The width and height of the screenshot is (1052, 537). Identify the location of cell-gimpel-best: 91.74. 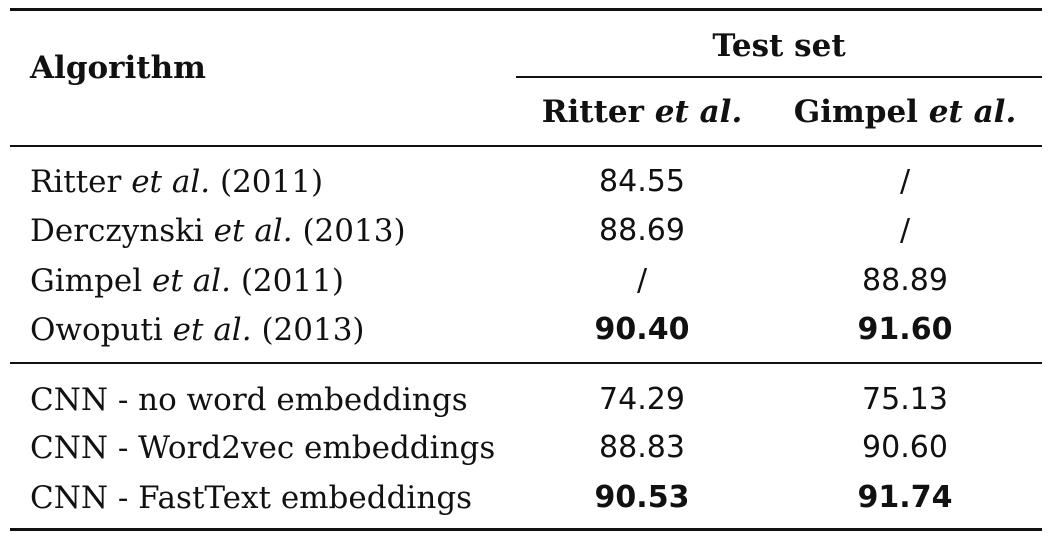
(905, 497).